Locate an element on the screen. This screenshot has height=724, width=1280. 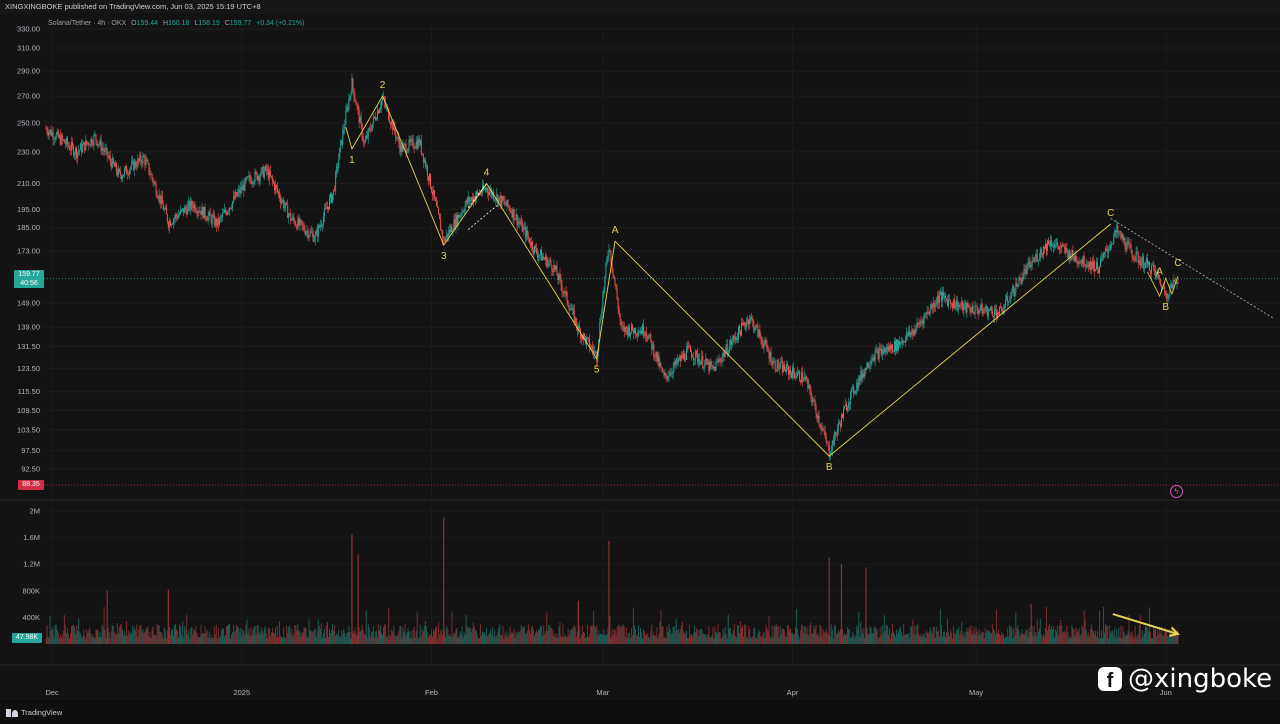
price-tick-label: 330.00 is located at coordinates (28, 29).